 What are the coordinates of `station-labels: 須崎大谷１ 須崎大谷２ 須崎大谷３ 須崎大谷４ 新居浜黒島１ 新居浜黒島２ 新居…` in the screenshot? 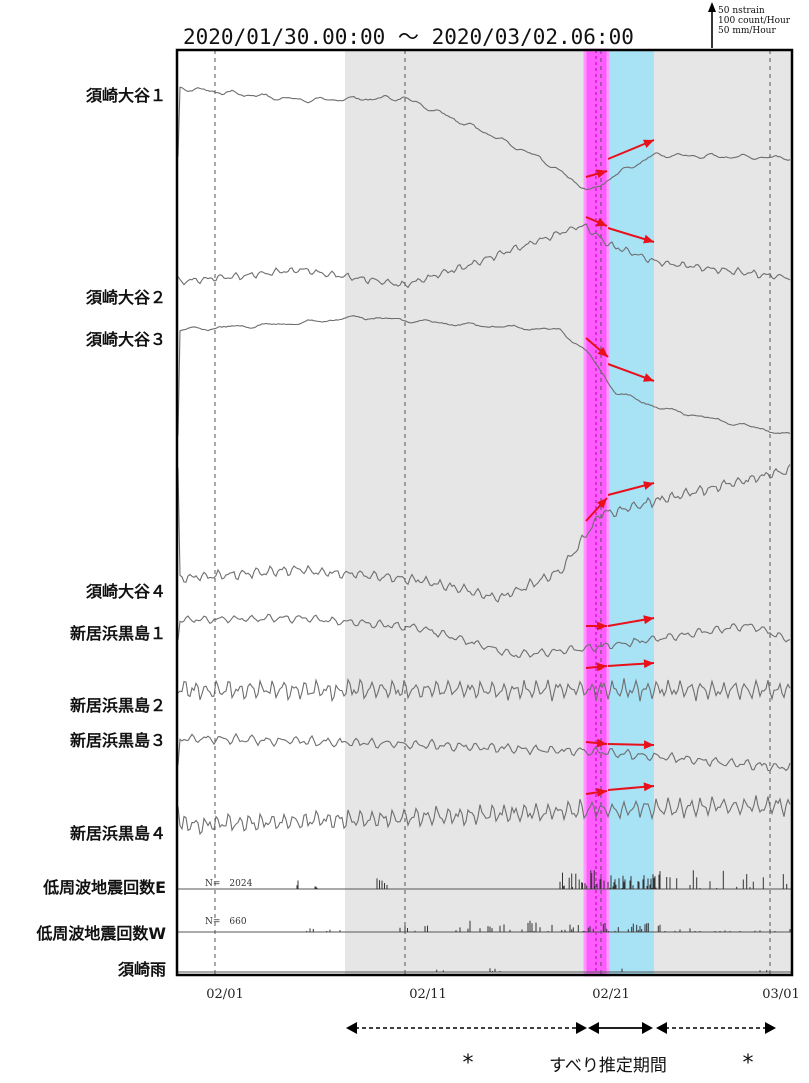 It's located at (100, 532).